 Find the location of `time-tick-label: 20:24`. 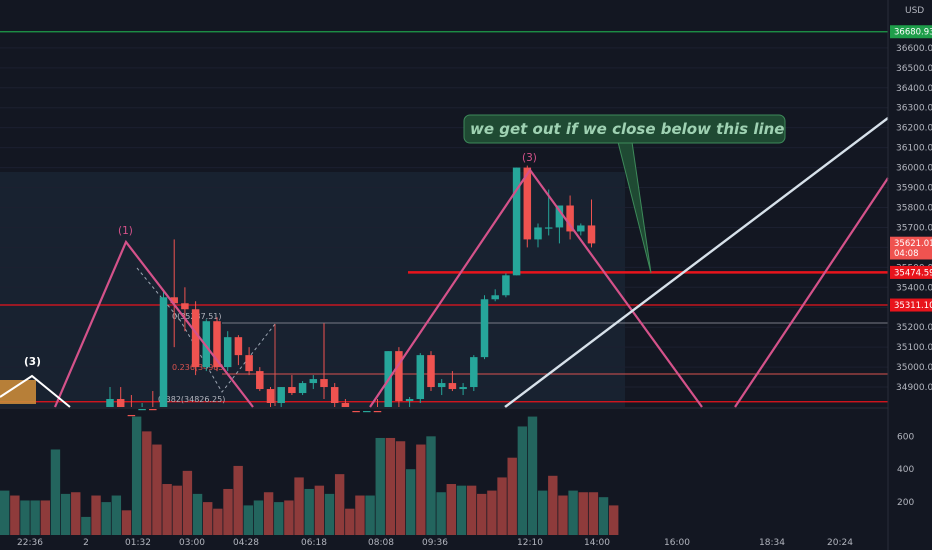

time-tick-label: 20:24 is located at coordinates (840, 543).